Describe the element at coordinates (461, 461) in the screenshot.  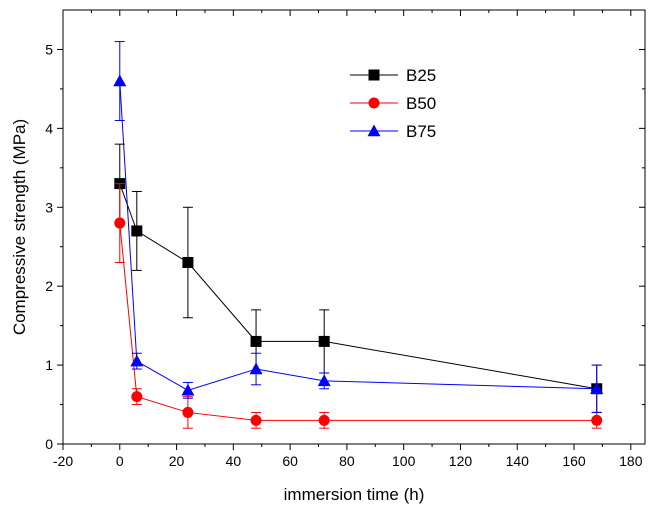
I see `x-tick-label: 120` at that location.